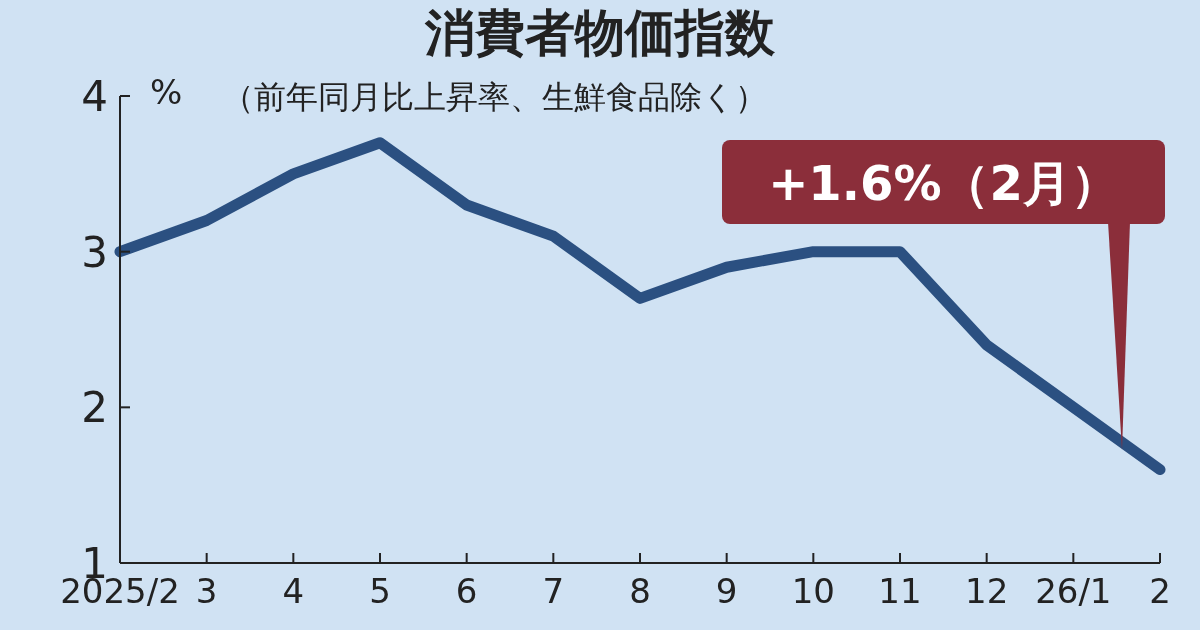 Image resolution: width=1200 pixels, height=630 pixels. What do you see at coordinates (726, 591) in the screenshot?
I see `x-tick-label: 9` at bounding box center [726, 591].